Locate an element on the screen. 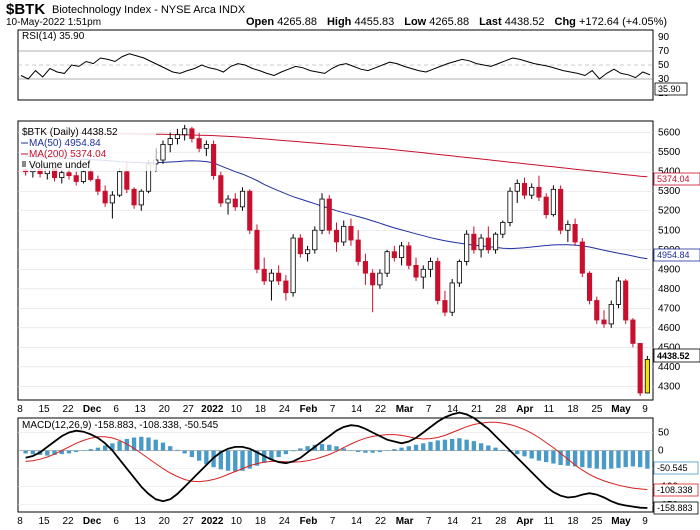  price-tick-label: 4500 is located at coordinates (669, 347).